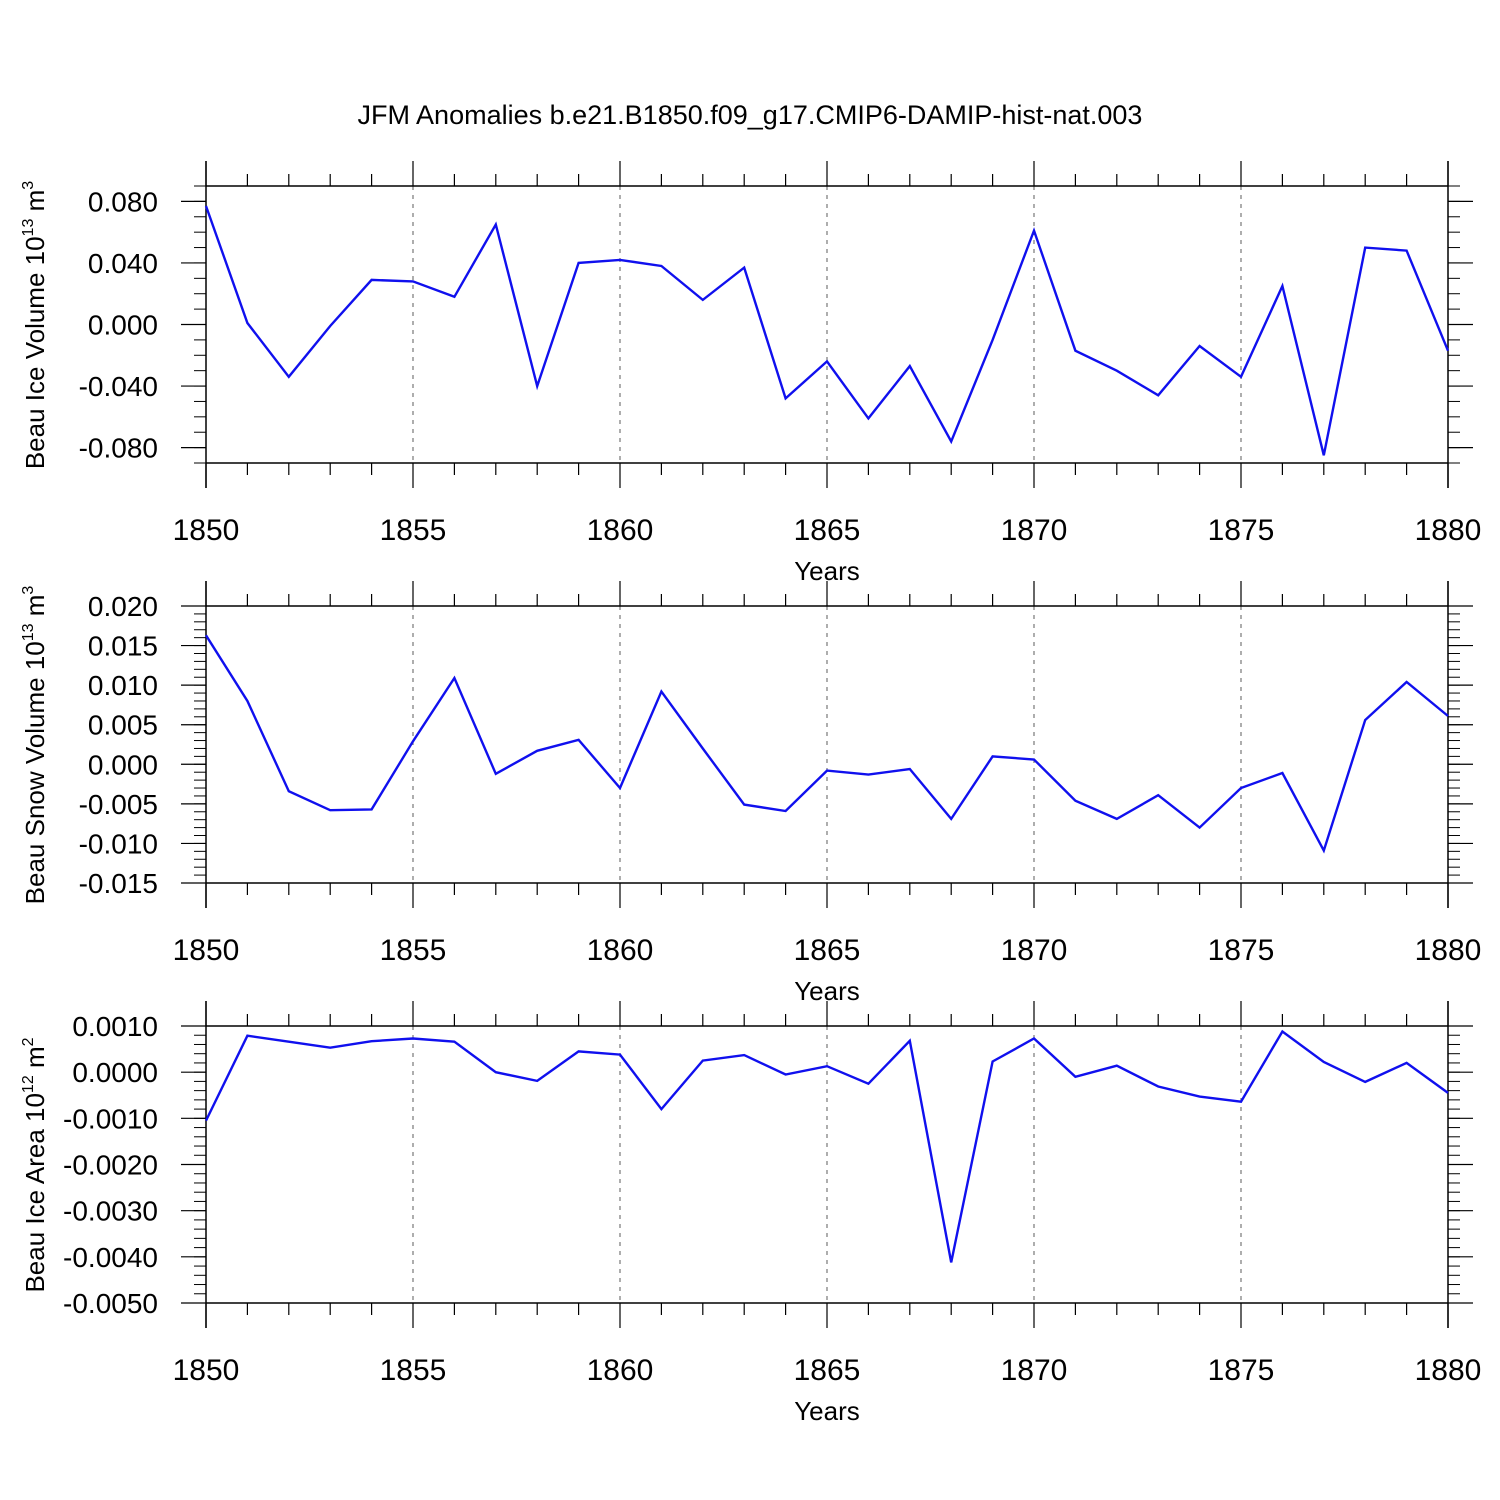 This screenshot has width=1500, height=1500. Describe the element at coordinates (115, 1026) in the screenshot. I see `y-tick-label: 0.0010` at that location.